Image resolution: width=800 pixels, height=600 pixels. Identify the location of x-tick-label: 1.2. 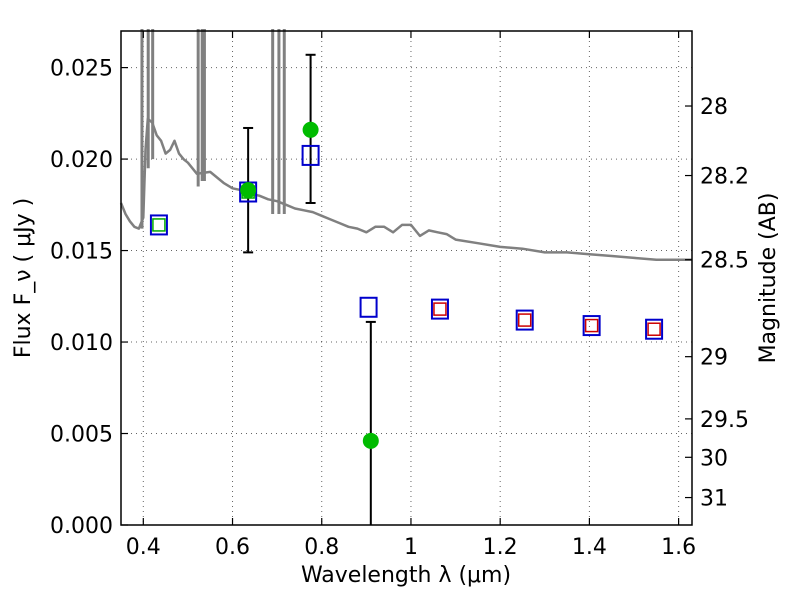
(500, 547).